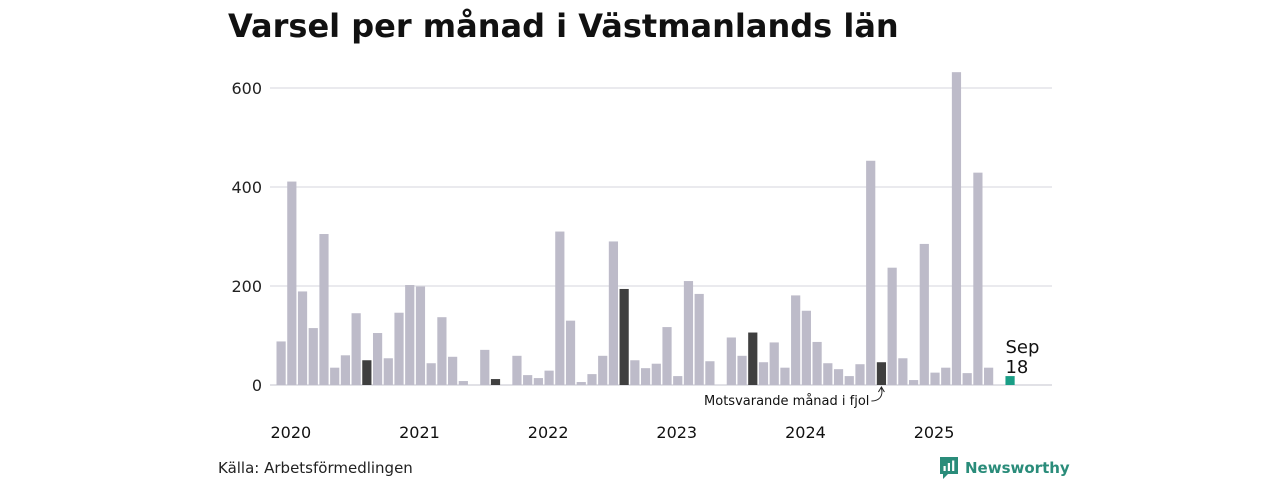  Describe the element at coordinates (949, 468) in the screenshot. I see `newsworthy-logo-icon` at that location.